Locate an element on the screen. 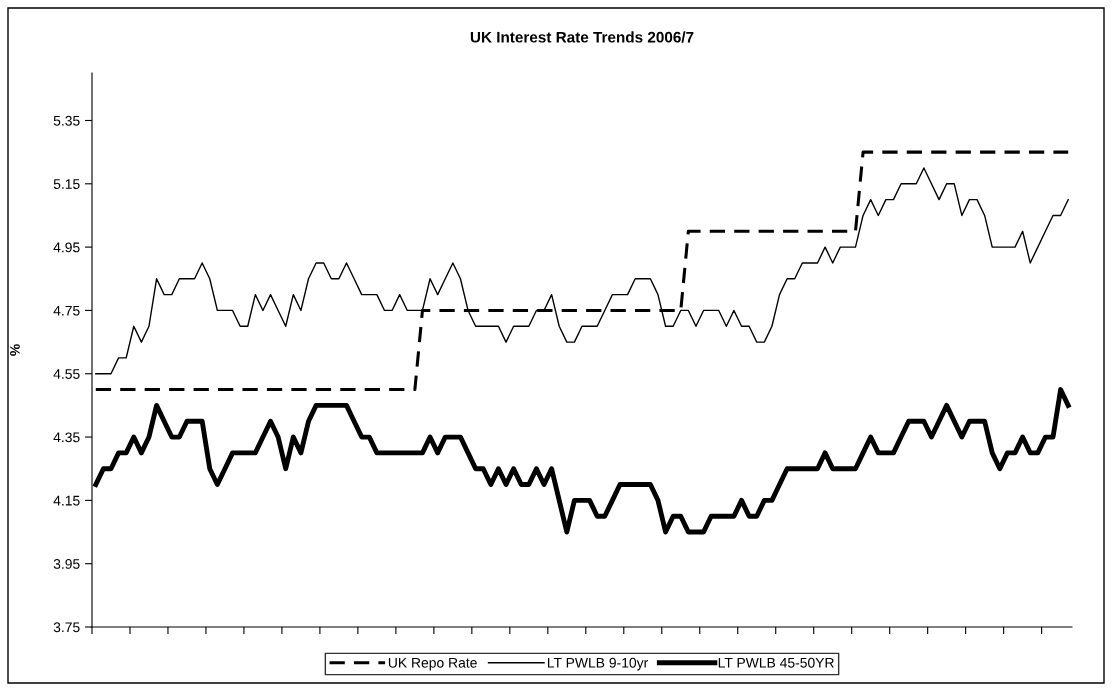  y-tick-label: 4.15 is located at coordinates (66, 500).